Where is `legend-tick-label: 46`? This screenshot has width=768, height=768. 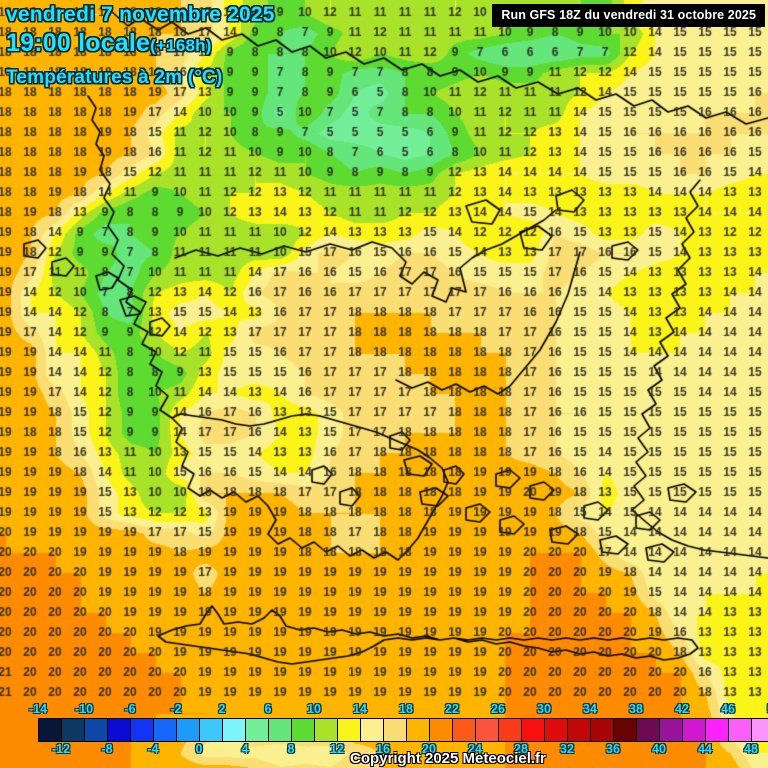 legend-tick-label: 46 is located at coordinates (728, 709).